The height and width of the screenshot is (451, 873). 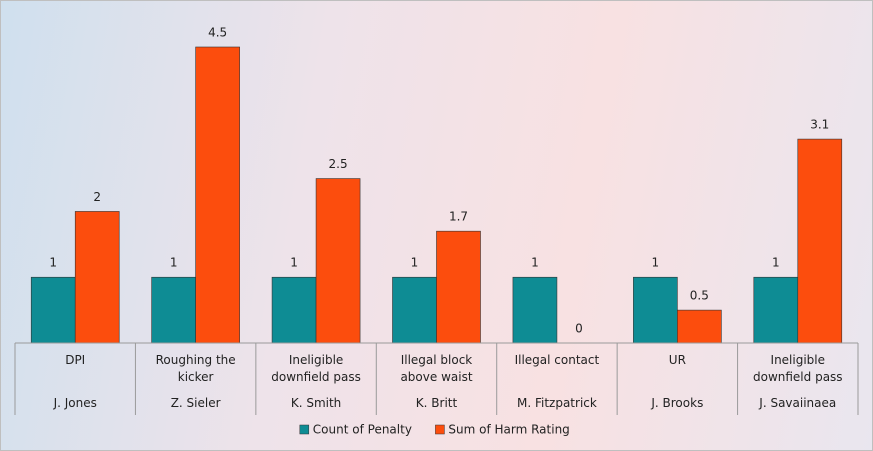 I want to click on data-label: 1.7, so click(x=458, y=217).